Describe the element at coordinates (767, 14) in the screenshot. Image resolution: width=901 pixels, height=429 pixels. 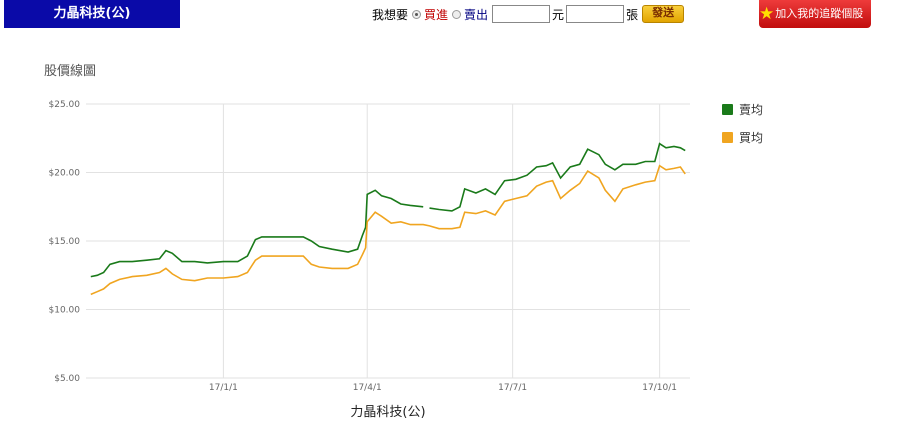
I see `star-icon: ★` at that location.